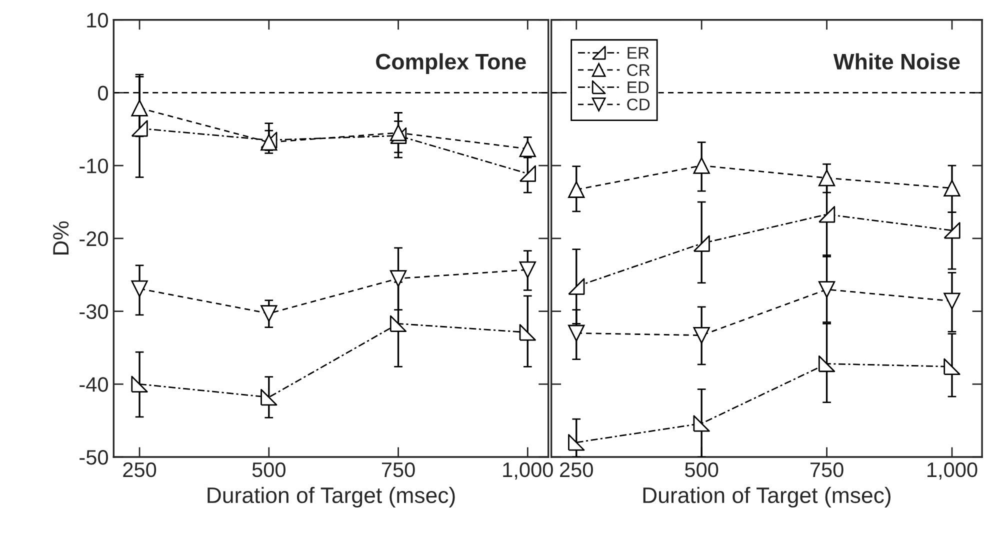  What do you see at coordinates (638, 53) in the screenshot?
I see `legend-label: ER` at bounding box center [638, 53].